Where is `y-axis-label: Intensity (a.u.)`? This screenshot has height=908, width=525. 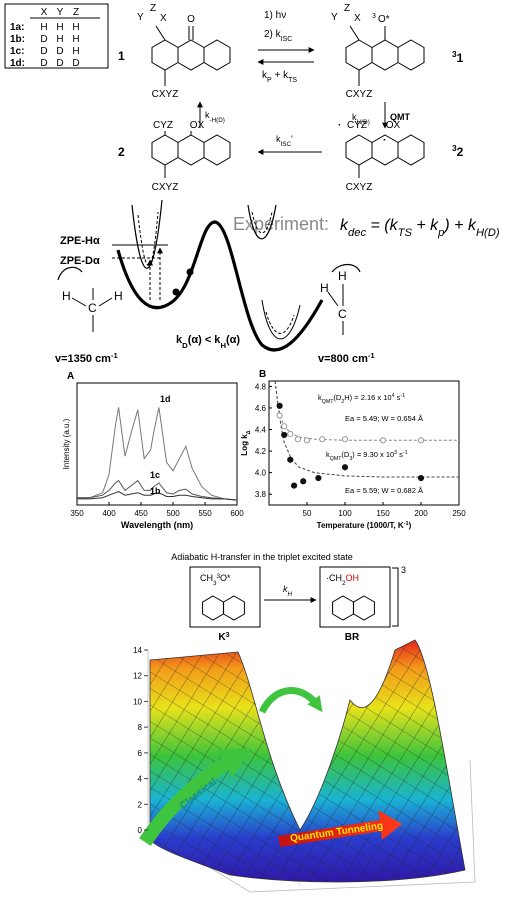
y-axis-label: Intensity (a.u.) is located at coordinates (66, 443).